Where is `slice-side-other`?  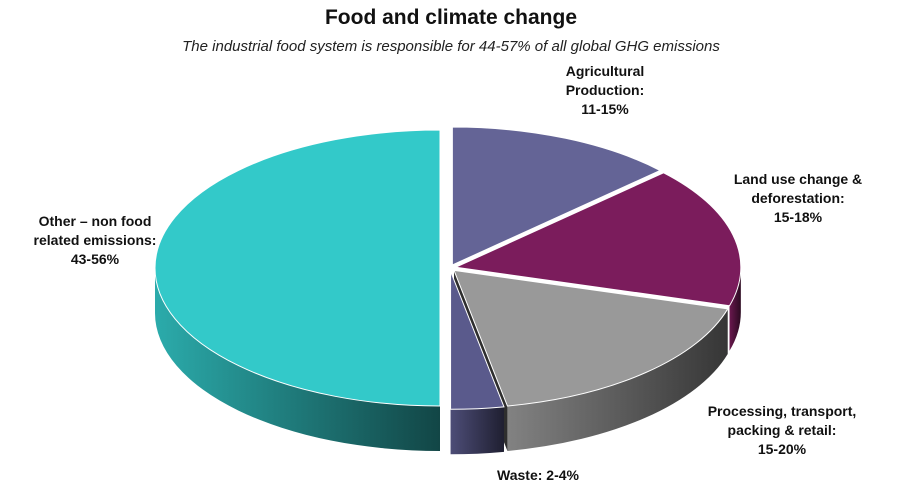 slice-side-other is located at coordinates (297, 359).